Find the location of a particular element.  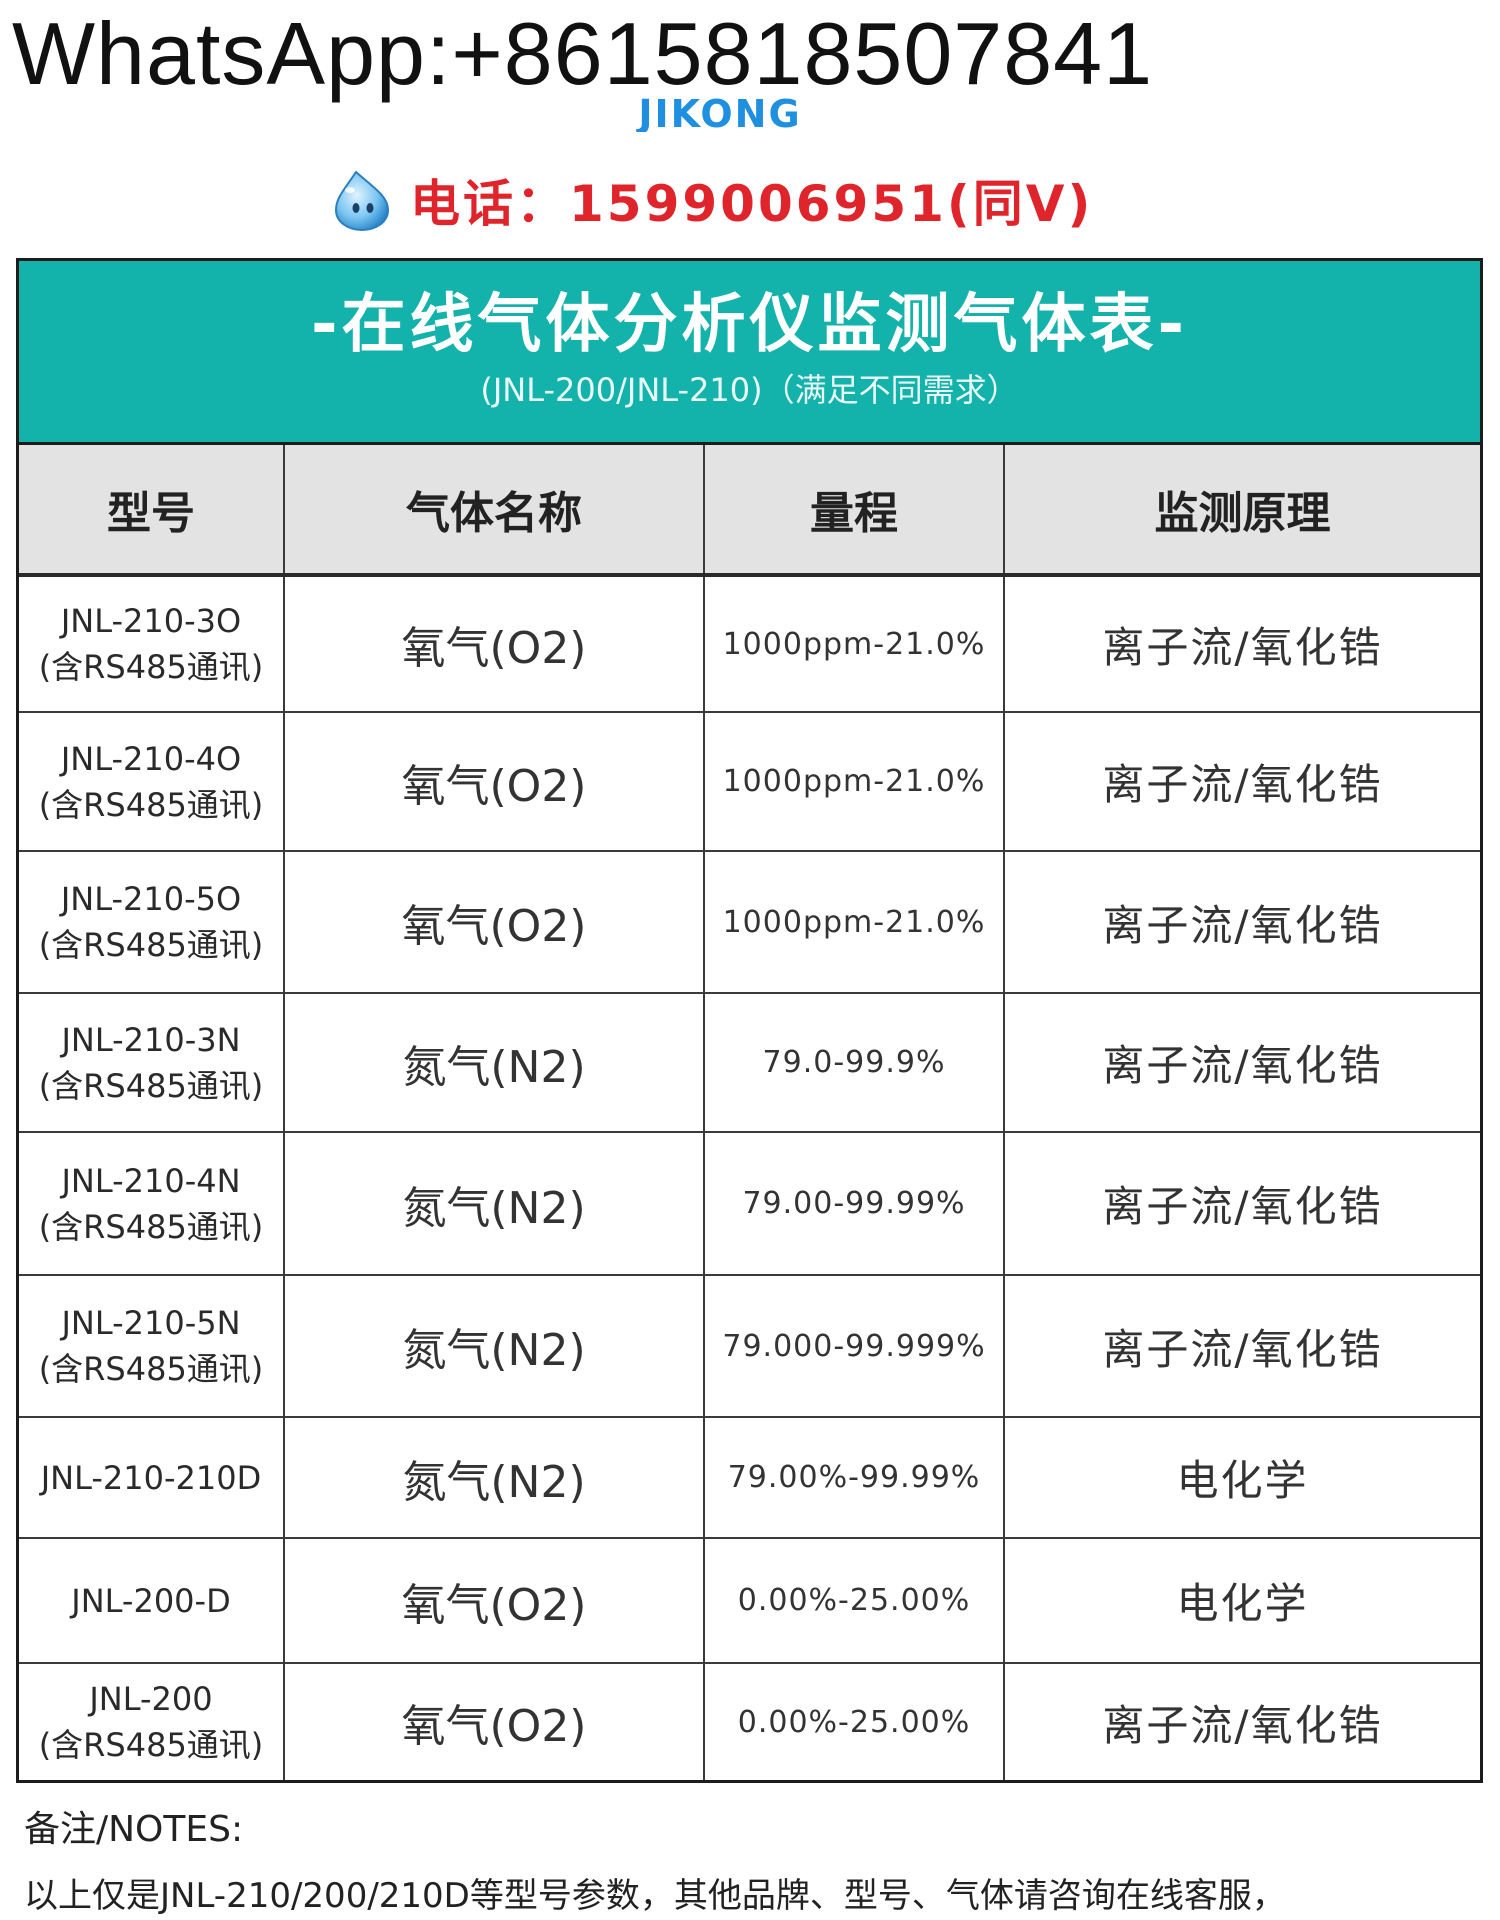

model-cell: JNL-210-5N (含RS485通讯) is located at coordinates (152, 1346).